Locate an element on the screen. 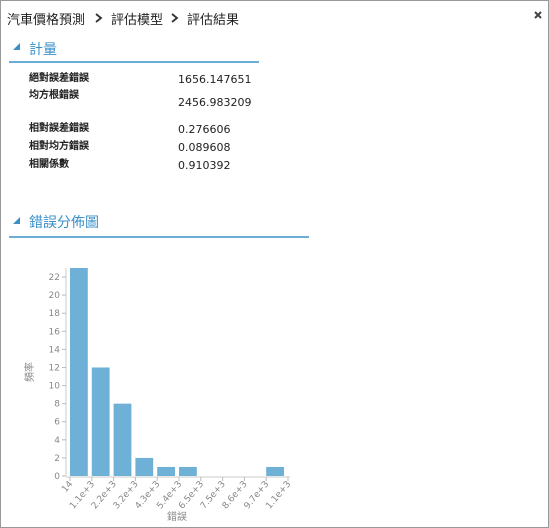 This screenshot has width=549, height=528. metric-value: 0.276606 is located at coordinates (204, 129).